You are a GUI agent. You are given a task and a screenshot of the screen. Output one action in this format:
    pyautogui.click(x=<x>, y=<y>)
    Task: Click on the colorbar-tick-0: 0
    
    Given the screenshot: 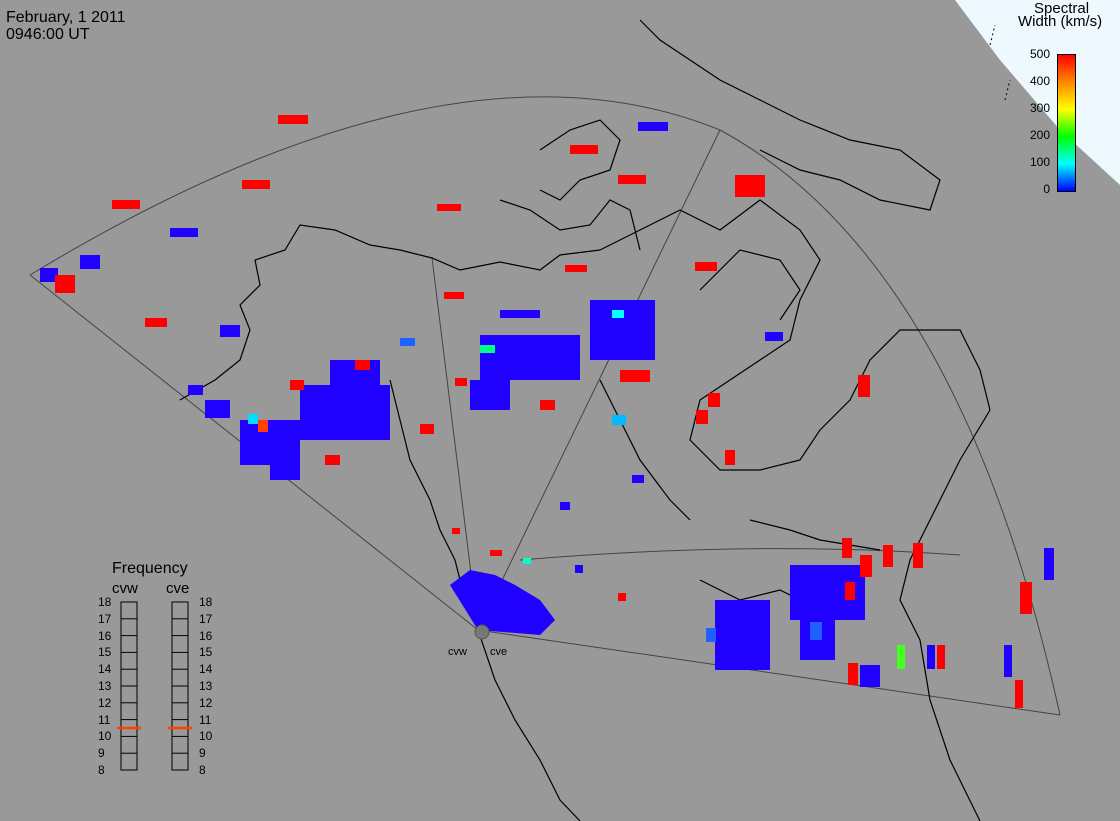 What is the action you would take?
    pyautogui.click(x=1046, y=189)
    